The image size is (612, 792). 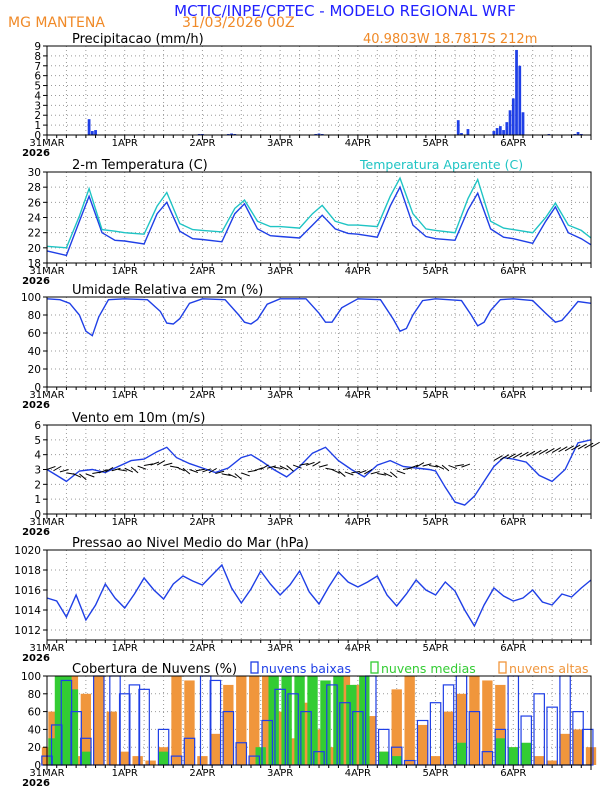 What do you see at coordinates (46, 143) in the screenshot?
I see `precip-xtick-label: 31MAR` at bounding box center [46, 143].